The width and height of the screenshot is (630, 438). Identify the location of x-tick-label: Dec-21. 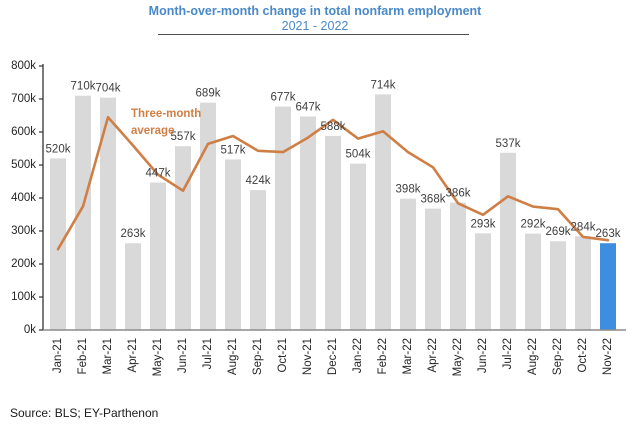
(333, 356).